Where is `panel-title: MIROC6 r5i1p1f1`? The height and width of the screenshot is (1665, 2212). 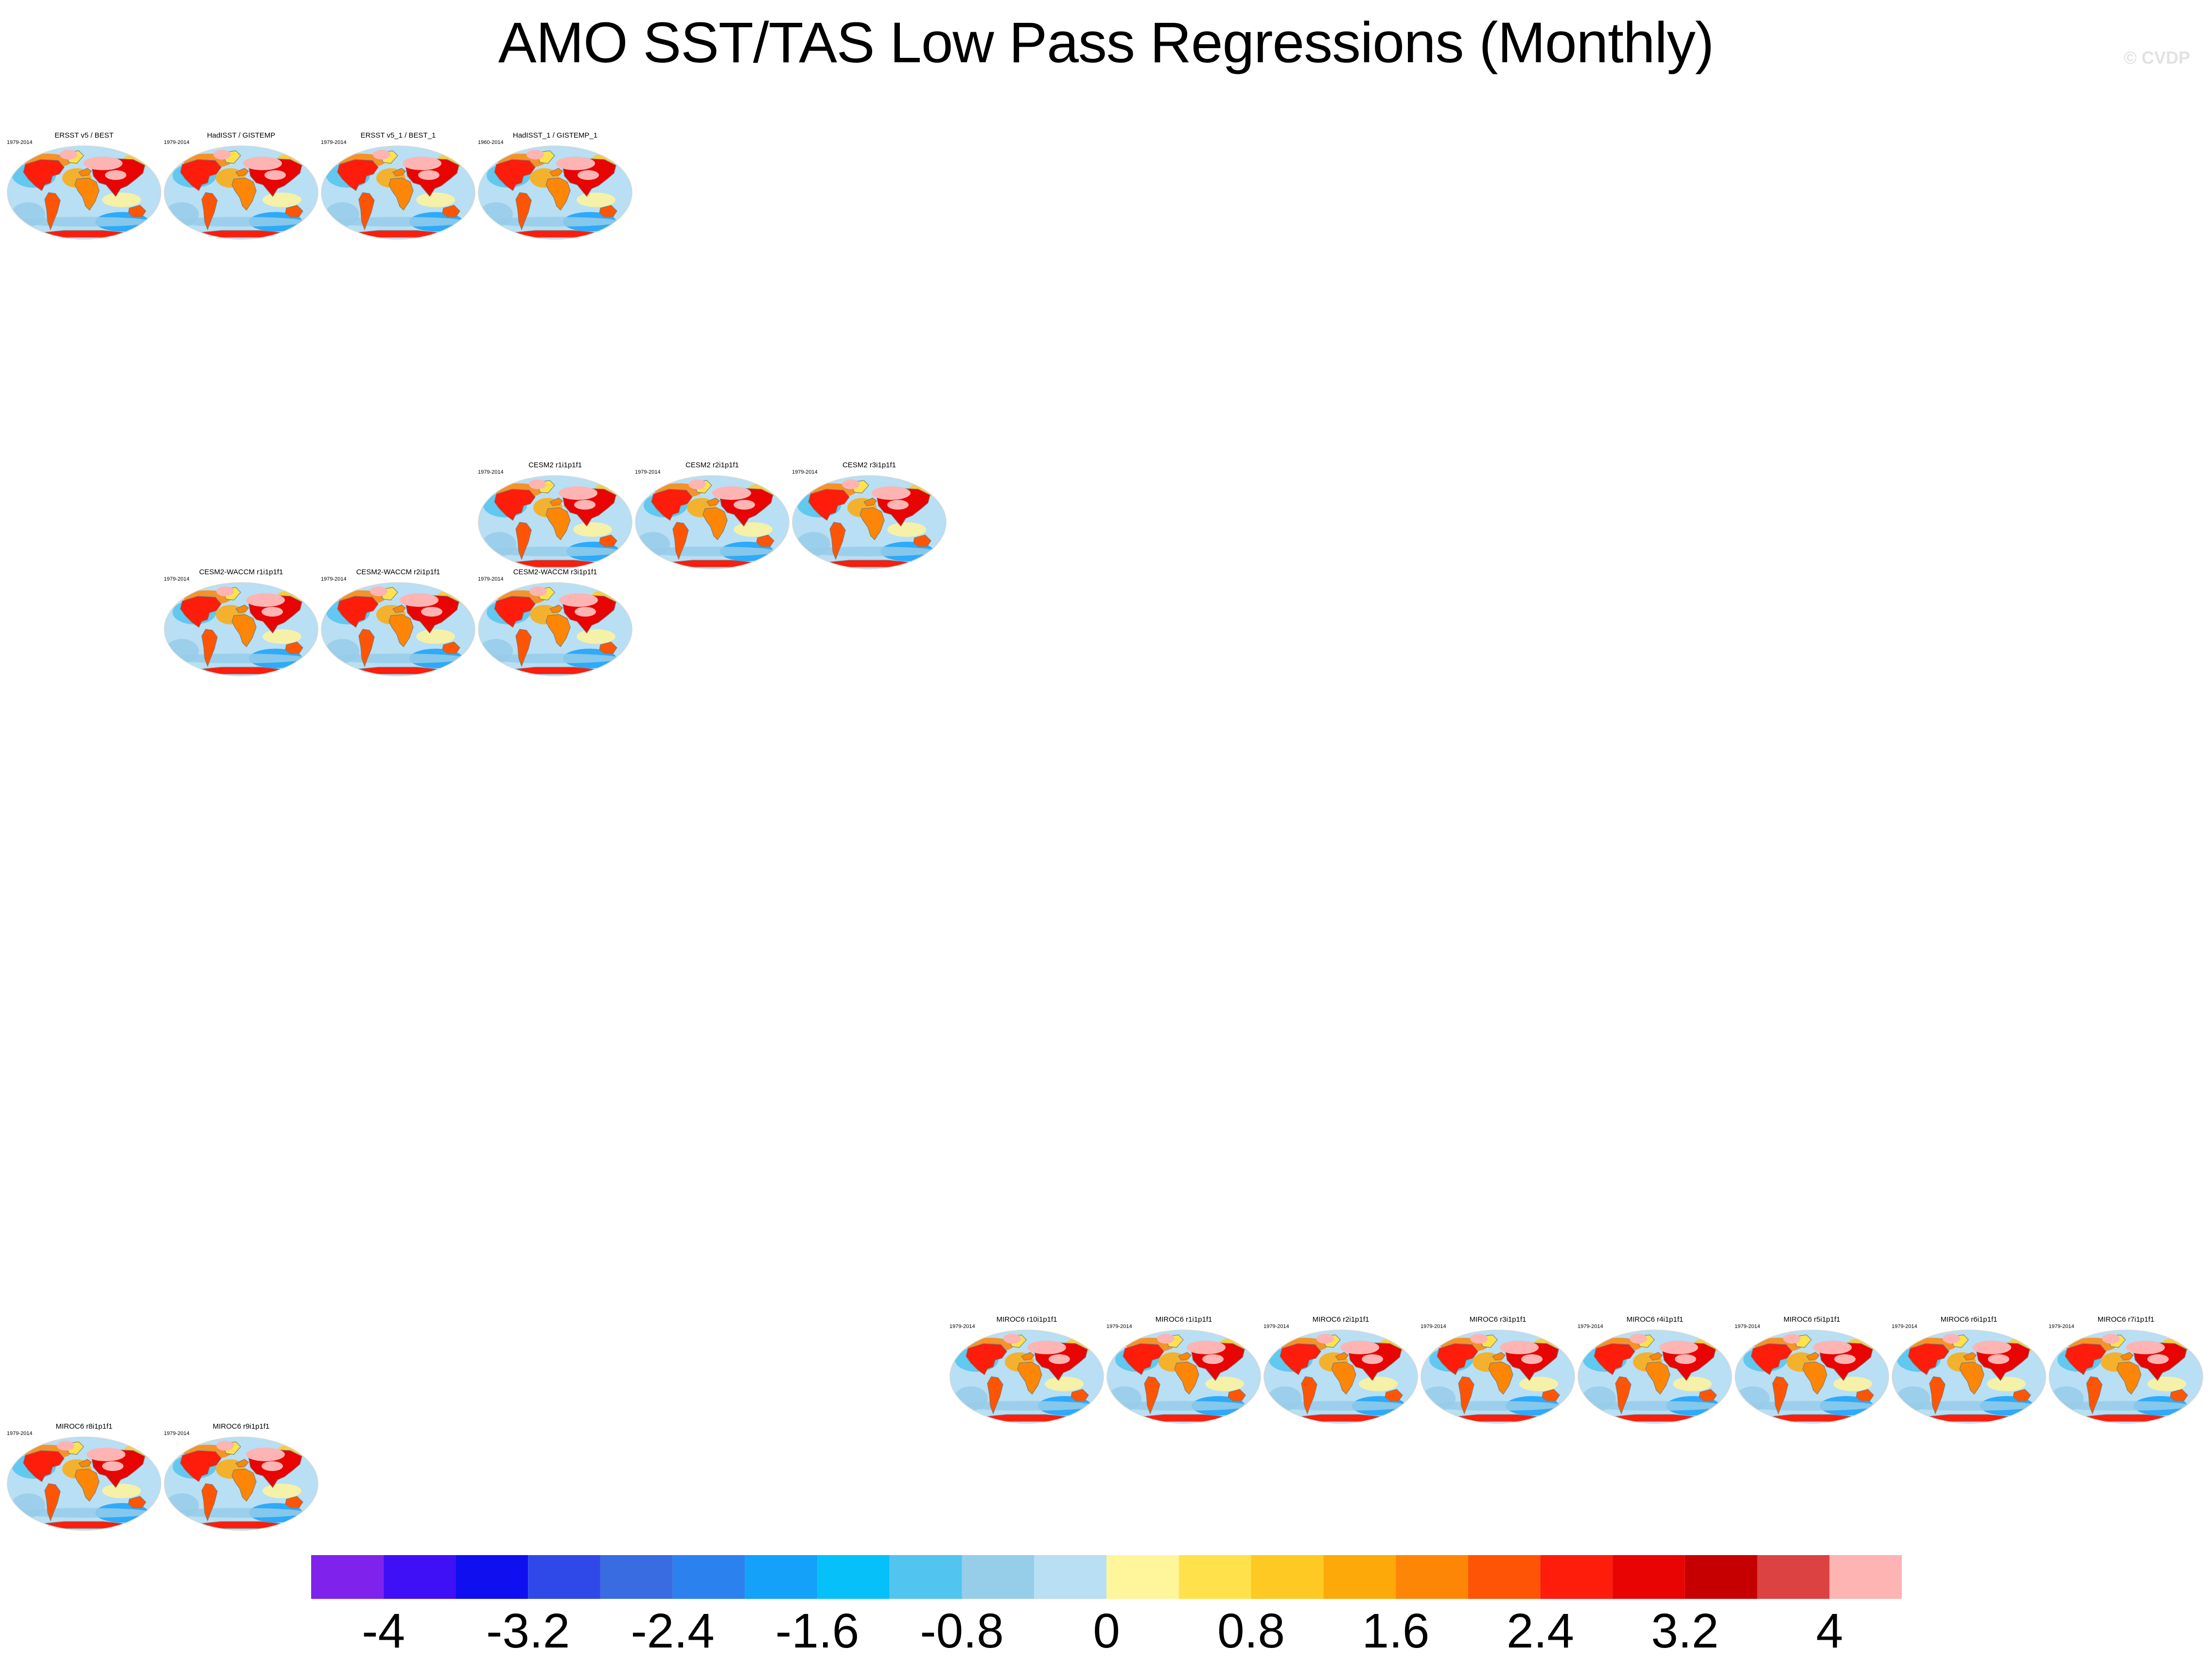
panel-title: MIROC6 r5i1p1f1 is located at coordinates (1812, 1319).